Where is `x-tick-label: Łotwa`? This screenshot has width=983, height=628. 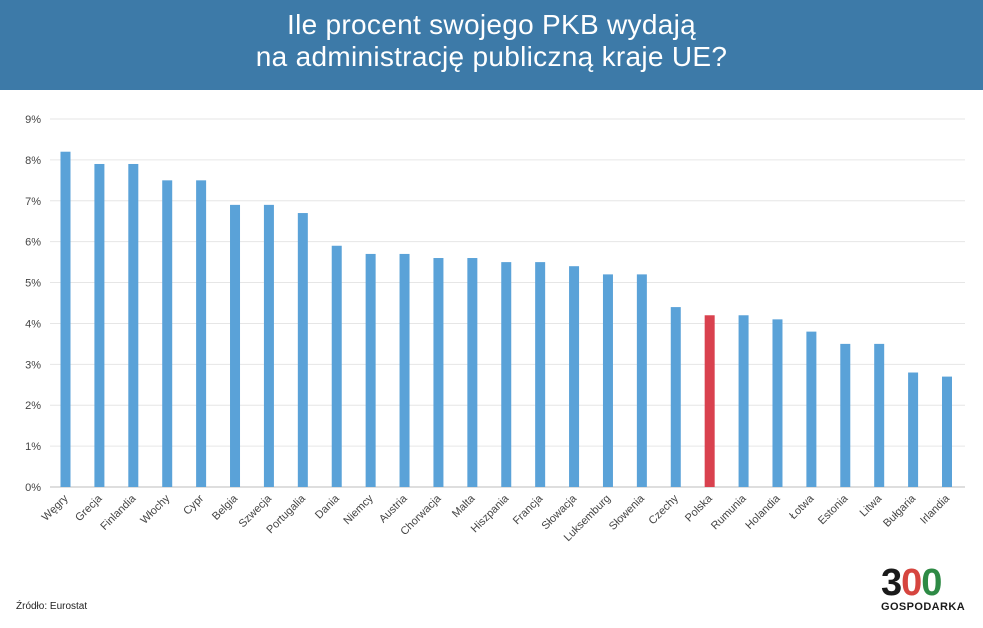
x-tick-label: Łotwa is located at coordinates (802, 507).